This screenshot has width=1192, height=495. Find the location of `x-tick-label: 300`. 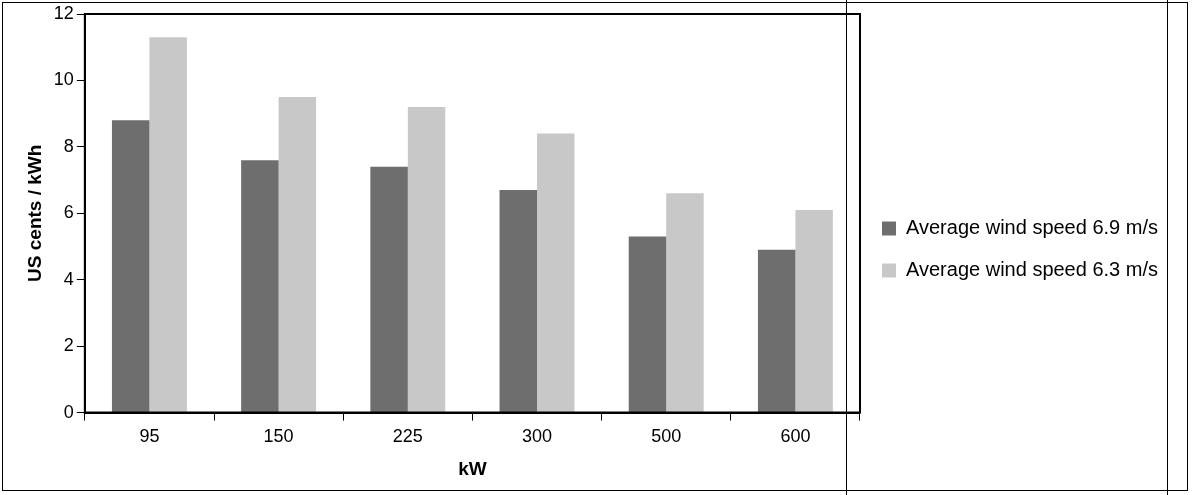

x-tick-label: 300 is located at coordinates (537, 436).